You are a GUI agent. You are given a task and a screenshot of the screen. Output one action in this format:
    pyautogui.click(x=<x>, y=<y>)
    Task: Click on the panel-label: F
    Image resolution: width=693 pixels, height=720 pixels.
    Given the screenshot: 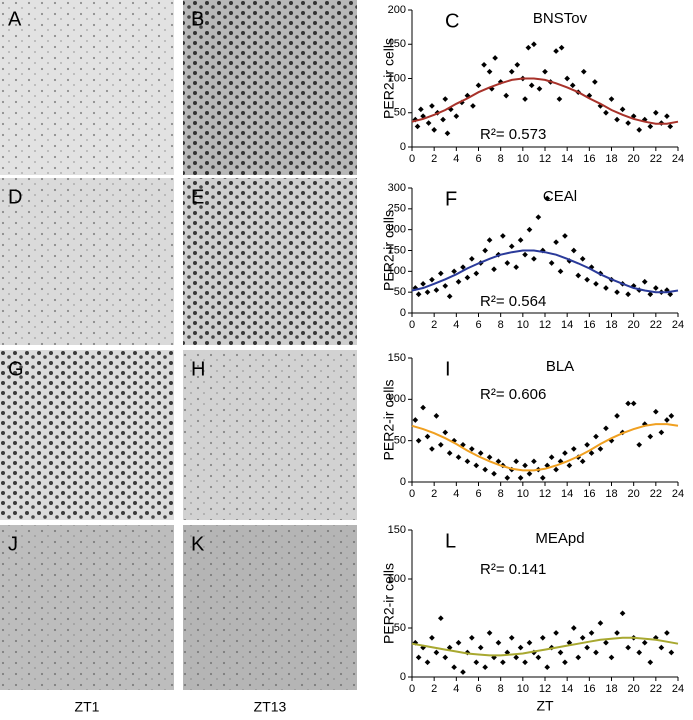 What is the action you would take?
    pyautogui.click(x=451, y=199)
    